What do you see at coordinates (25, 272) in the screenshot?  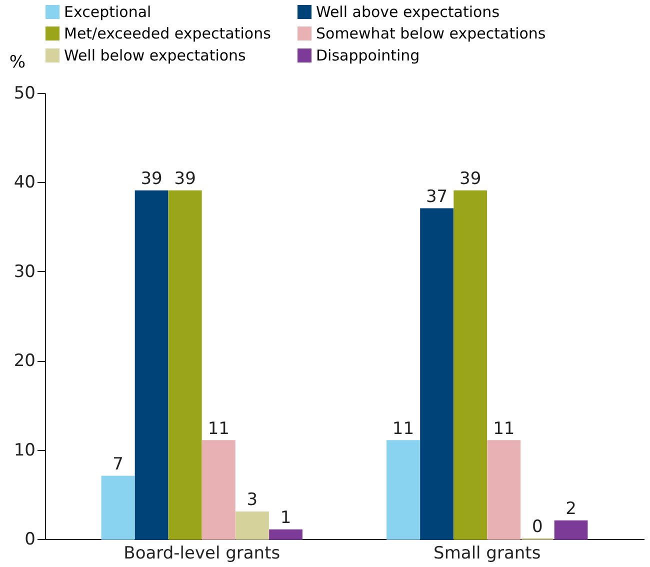 I see `y-tick-label: 30` at bounding box center [25, 272].